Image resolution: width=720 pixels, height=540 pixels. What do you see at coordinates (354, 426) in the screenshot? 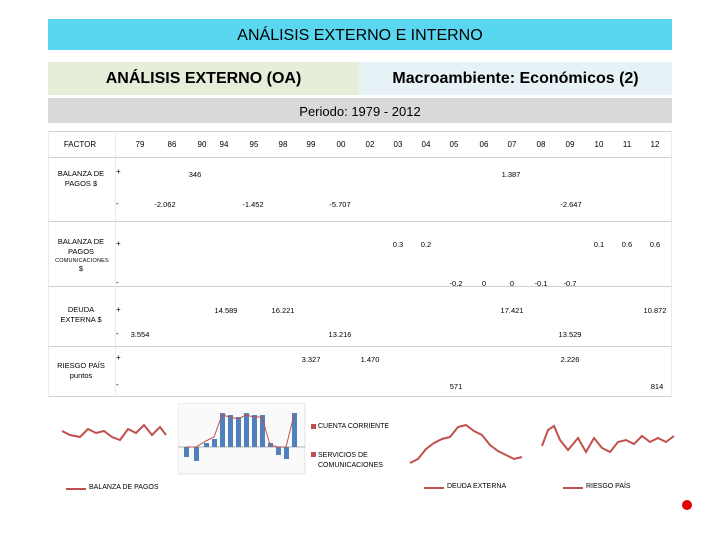
I see `legend-cuenta-corriente: CUENTA CORRIENTE` at bounding box center [354, 426].